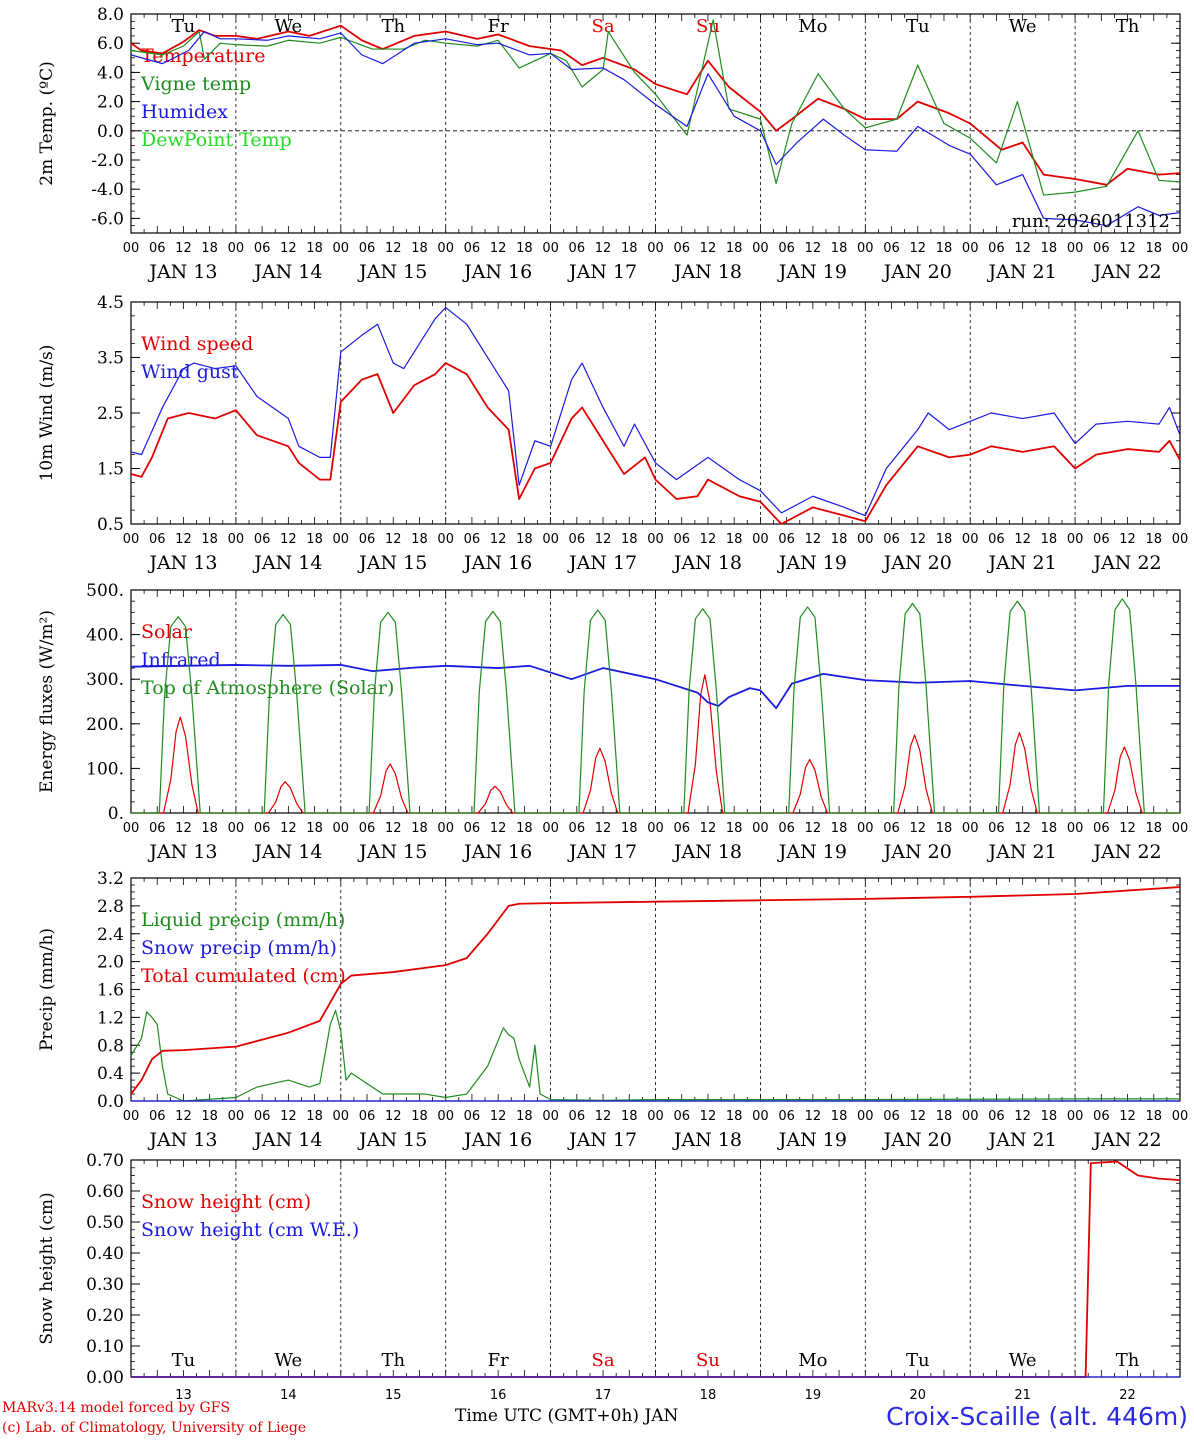 The width and height of the screenshot is (1194, 1440). I want to click on y-tick-label: 4.0, so click(110, 73).